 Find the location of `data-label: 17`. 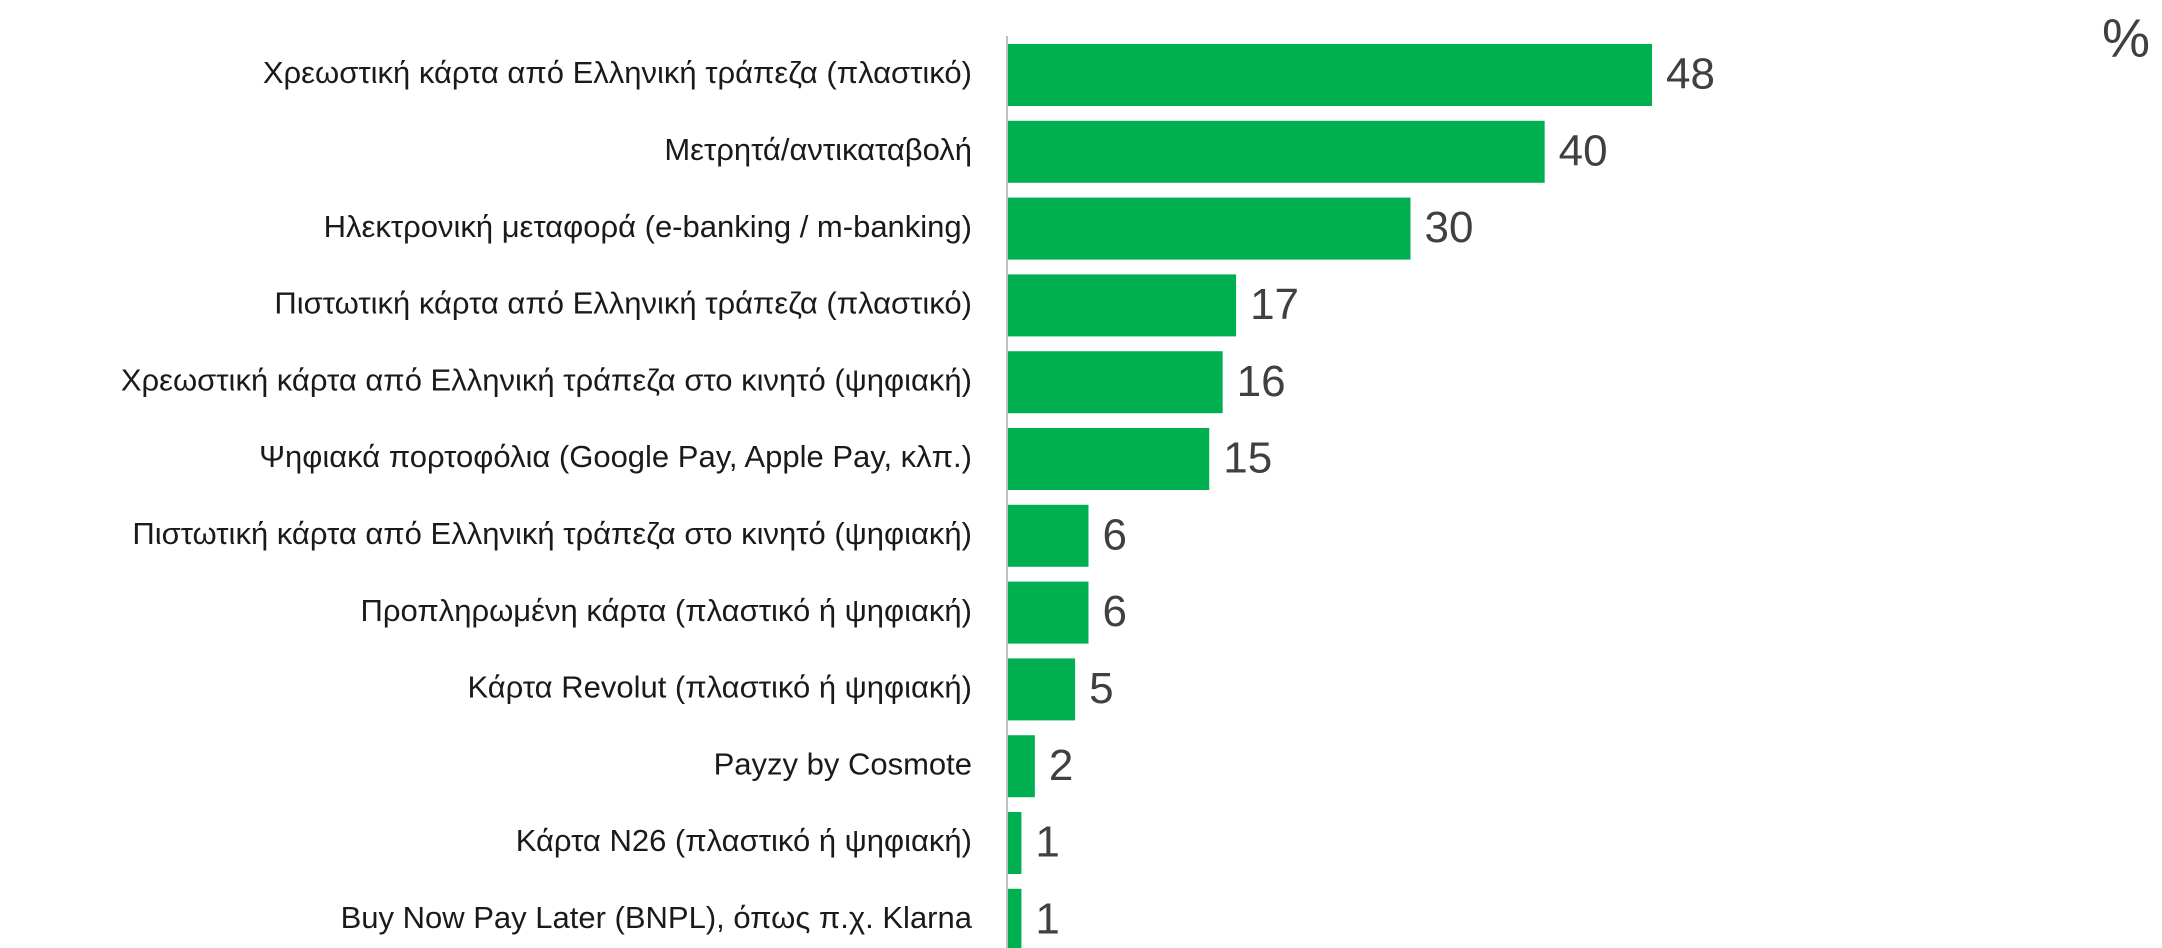

data-label: 17 is located at coordinates (1274, 304).